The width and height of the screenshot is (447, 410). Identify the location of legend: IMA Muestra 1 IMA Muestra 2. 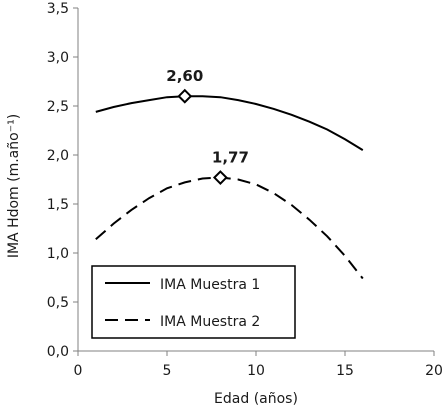
(193, 302).